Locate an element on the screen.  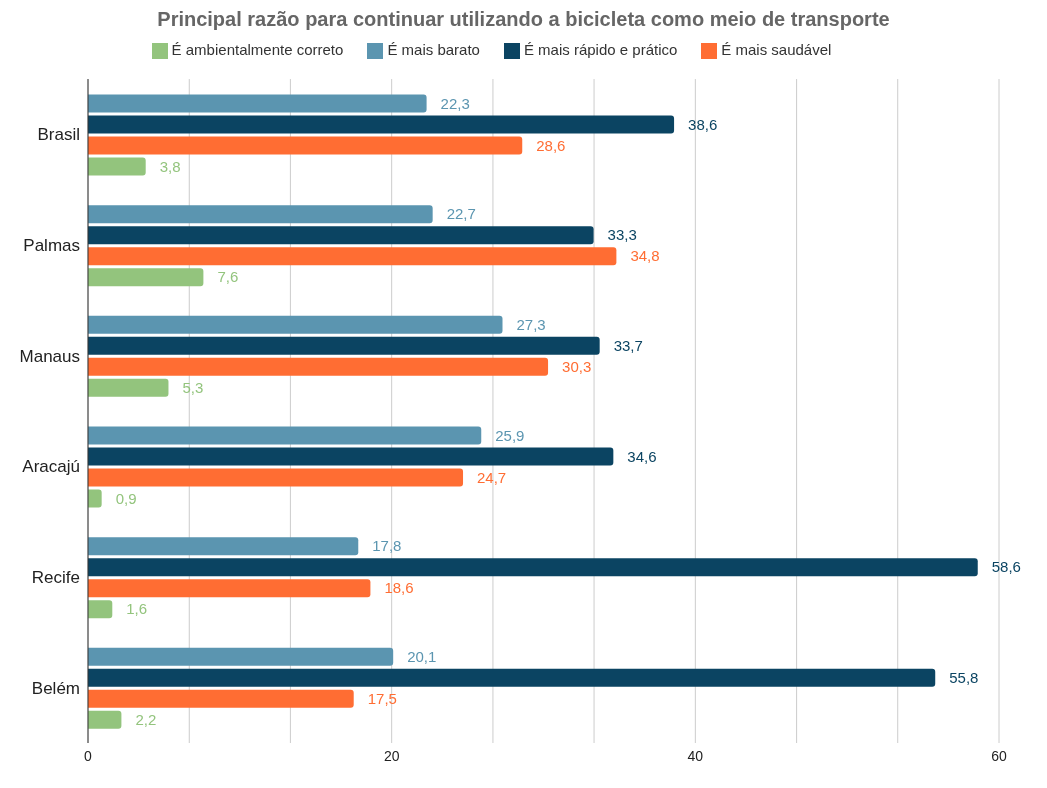
x-tick-label: 60 is located at coordinates (999, 755).